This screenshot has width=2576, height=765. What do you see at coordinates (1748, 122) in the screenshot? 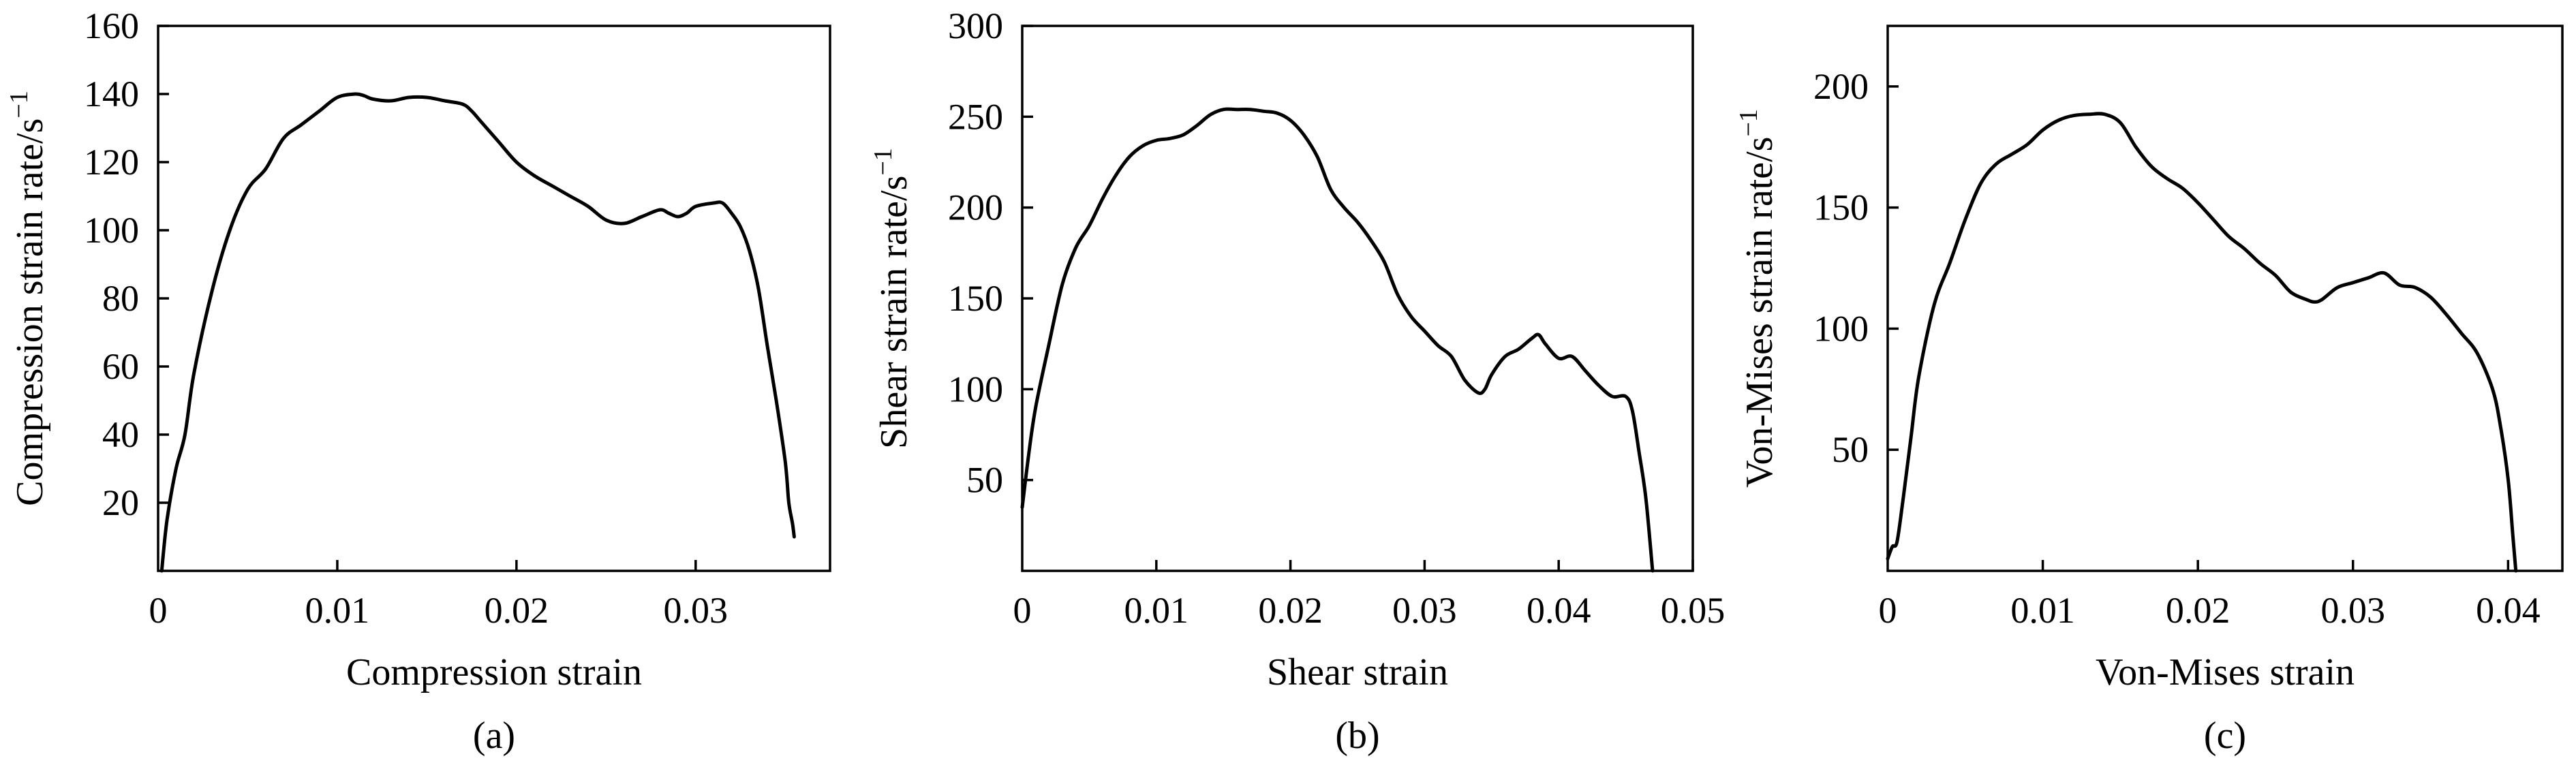
I see `y-axis-label-unit-exponent-c: −1` at bounding box center [1748, 122].